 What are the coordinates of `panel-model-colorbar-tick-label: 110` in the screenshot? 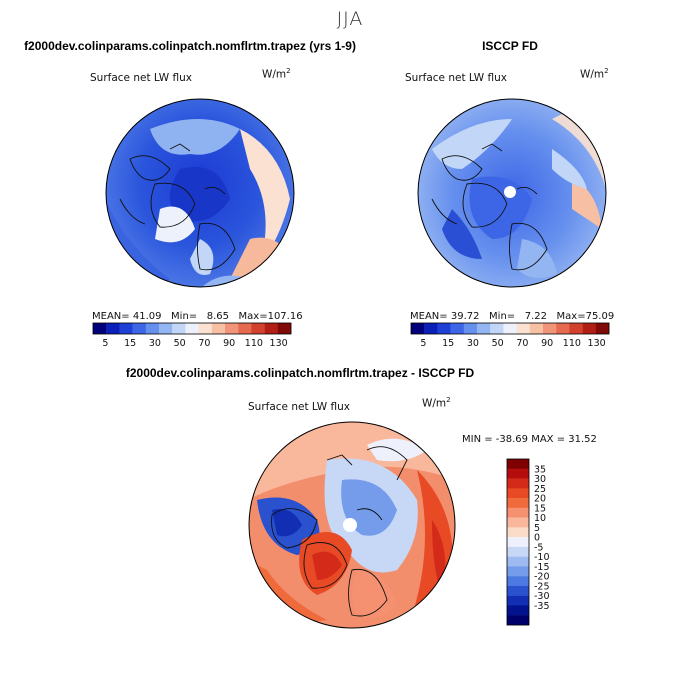 It's located at (254, 343).